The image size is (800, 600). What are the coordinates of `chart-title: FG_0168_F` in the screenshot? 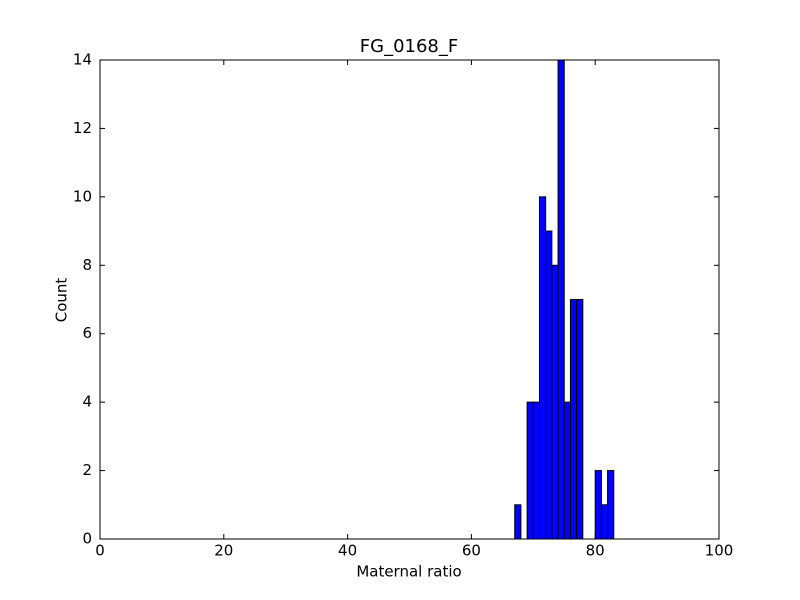 It's located at (409, 46).